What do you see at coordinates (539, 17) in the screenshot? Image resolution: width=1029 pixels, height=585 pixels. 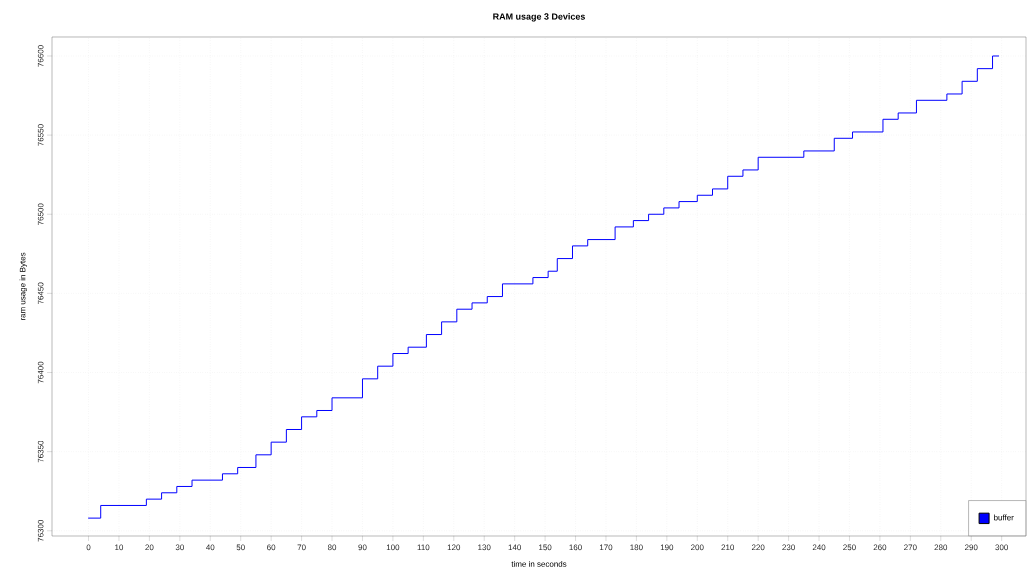 I see `chart-title: RAM usage 3 Devices` at bounding box center [539, 17].